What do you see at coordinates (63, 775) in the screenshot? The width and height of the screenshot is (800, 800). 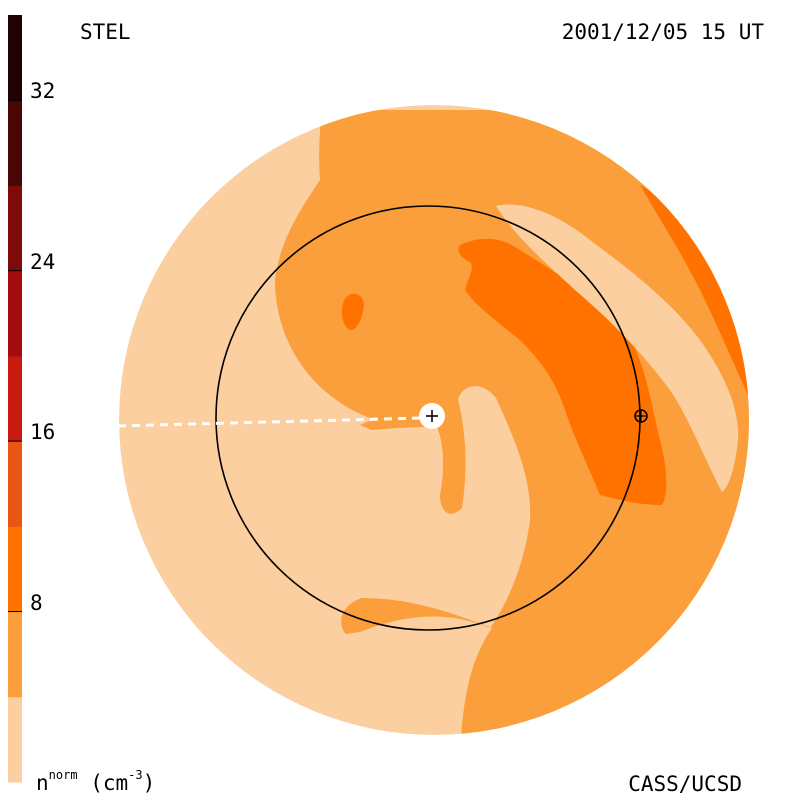 I see `unit-superscript: norm` at bounding box center [63, 775].